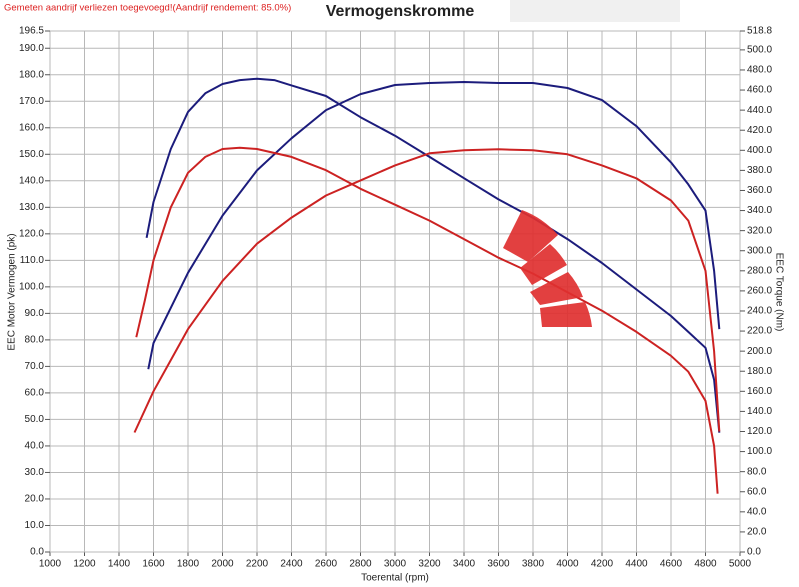 The width and height of the screenshot is (799, 587). What do you see at coordinates (222, 564) in the screenshot?
I see `x-tick-label: 2000` at bounding box center [222, 564].